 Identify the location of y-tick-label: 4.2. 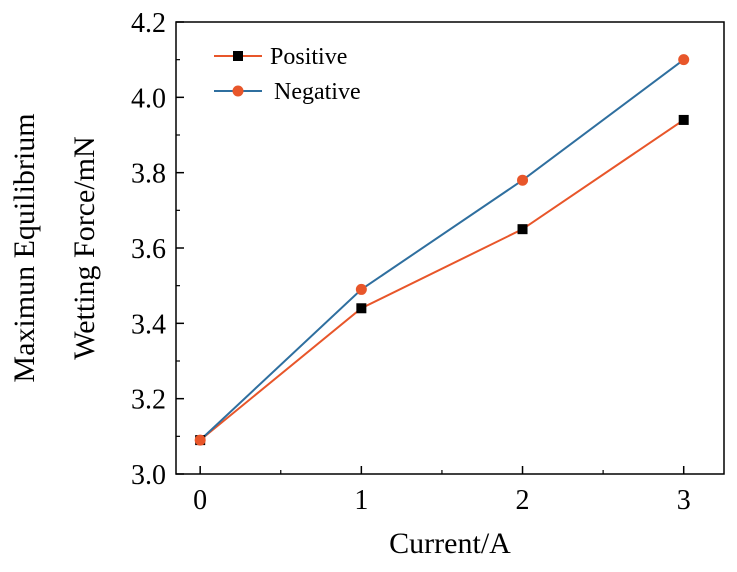
(148, 23).